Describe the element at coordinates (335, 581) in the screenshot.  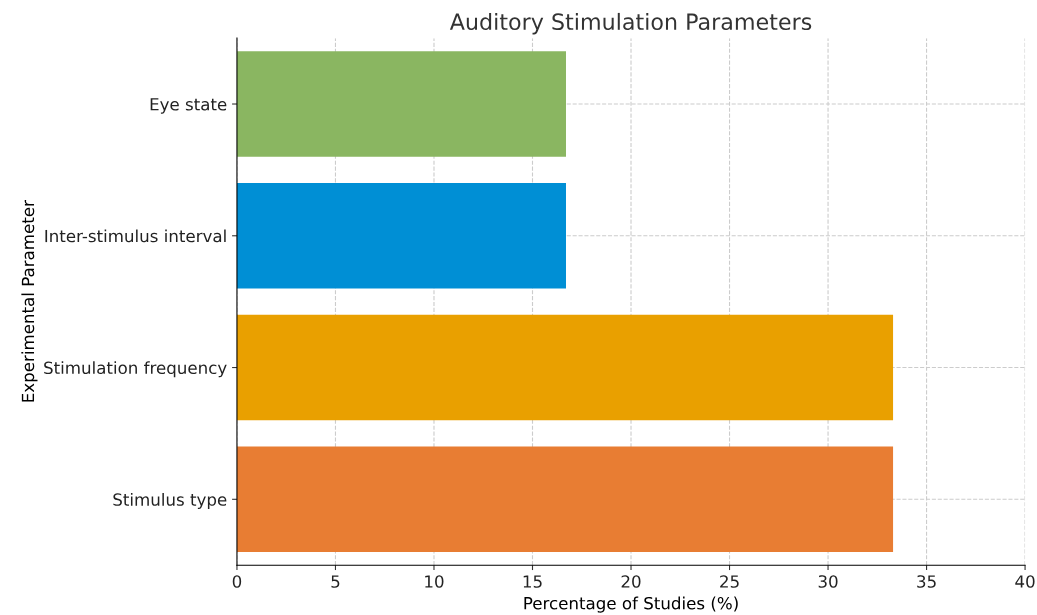
I see `x-tick-label: 5` at that location.